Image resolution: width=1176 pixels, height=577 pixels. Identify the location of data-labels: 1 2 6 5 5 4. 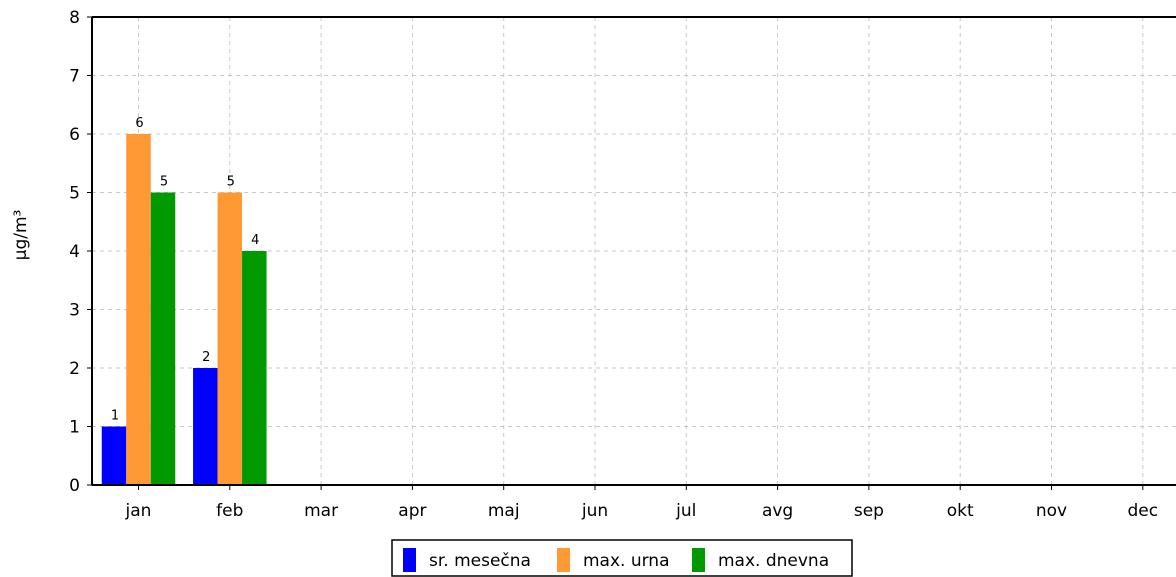
(185, 270).